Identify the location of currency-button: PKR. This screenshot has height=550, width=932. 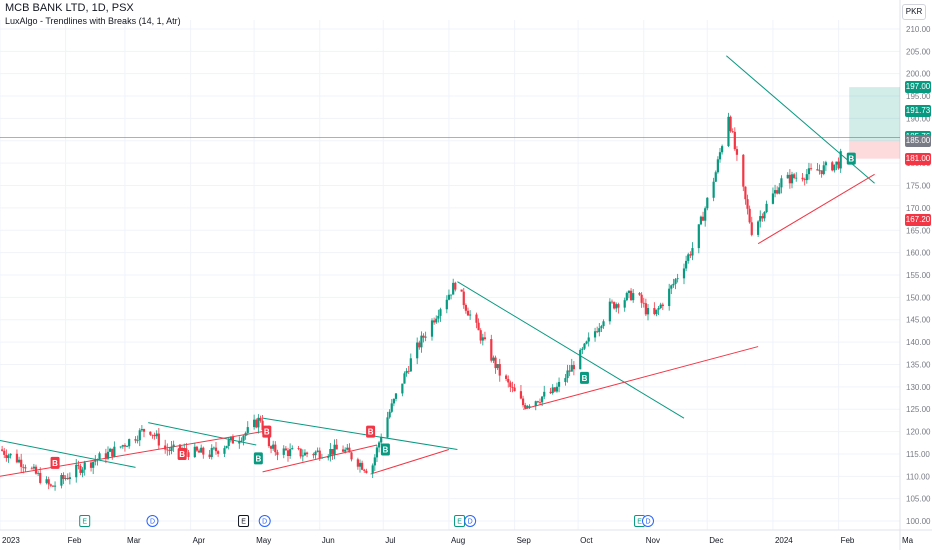
(914, 12).